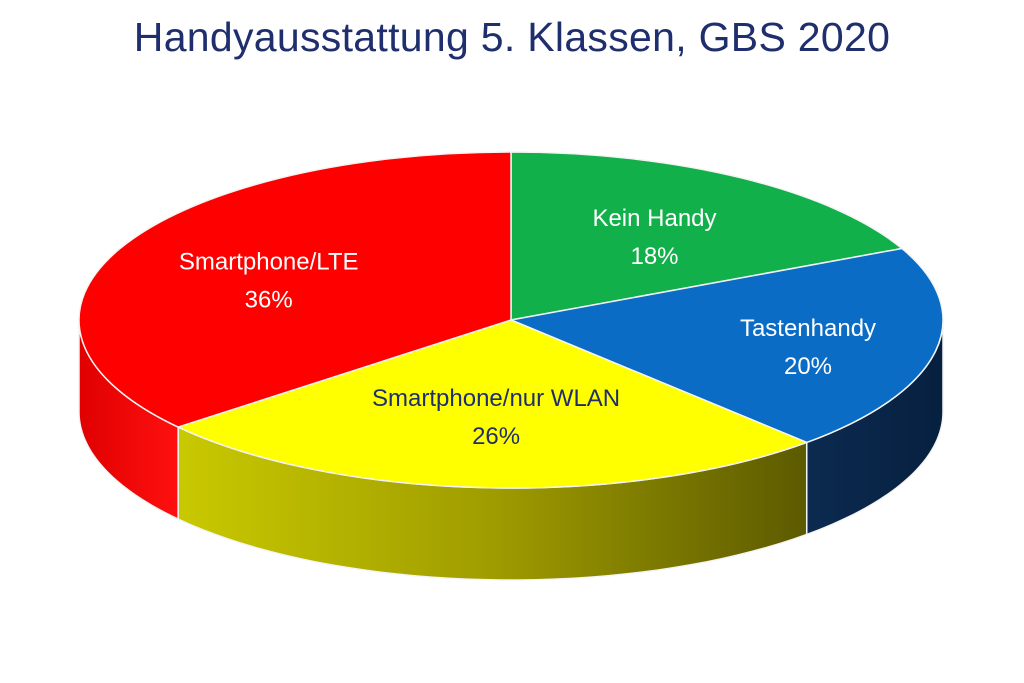  Describe the element at coordinates (496, 417) in the screenshot. I see `pie-label-smartphone-nur-wlan: Smartphone/nur WLAN 26%` at that location.